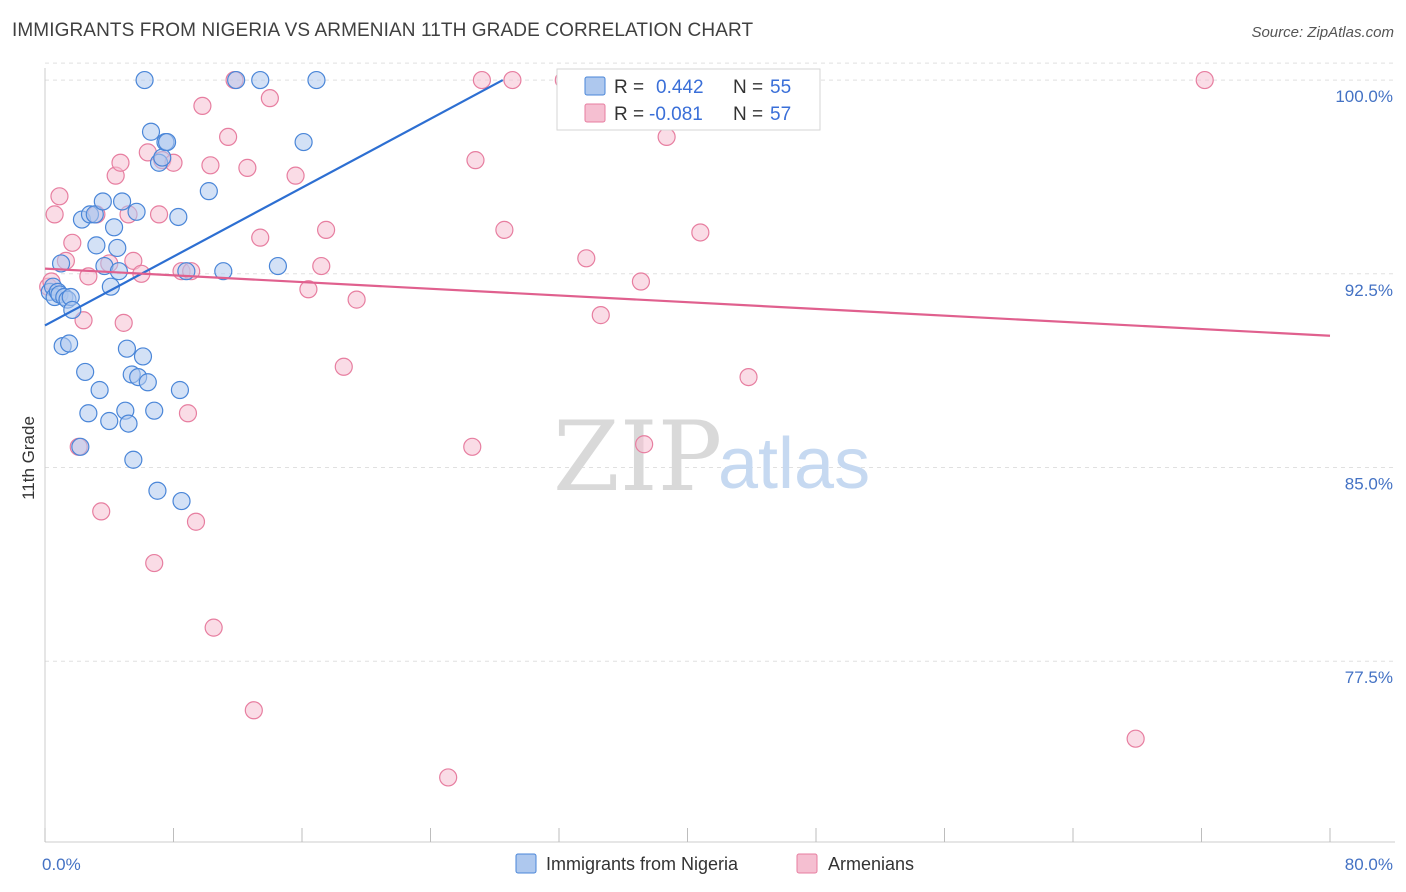 This screenshot has width=1406, height=892. Describe the element at coordinates (687, 302) in the screenshot. I see `armenians-trend-line` at that location.